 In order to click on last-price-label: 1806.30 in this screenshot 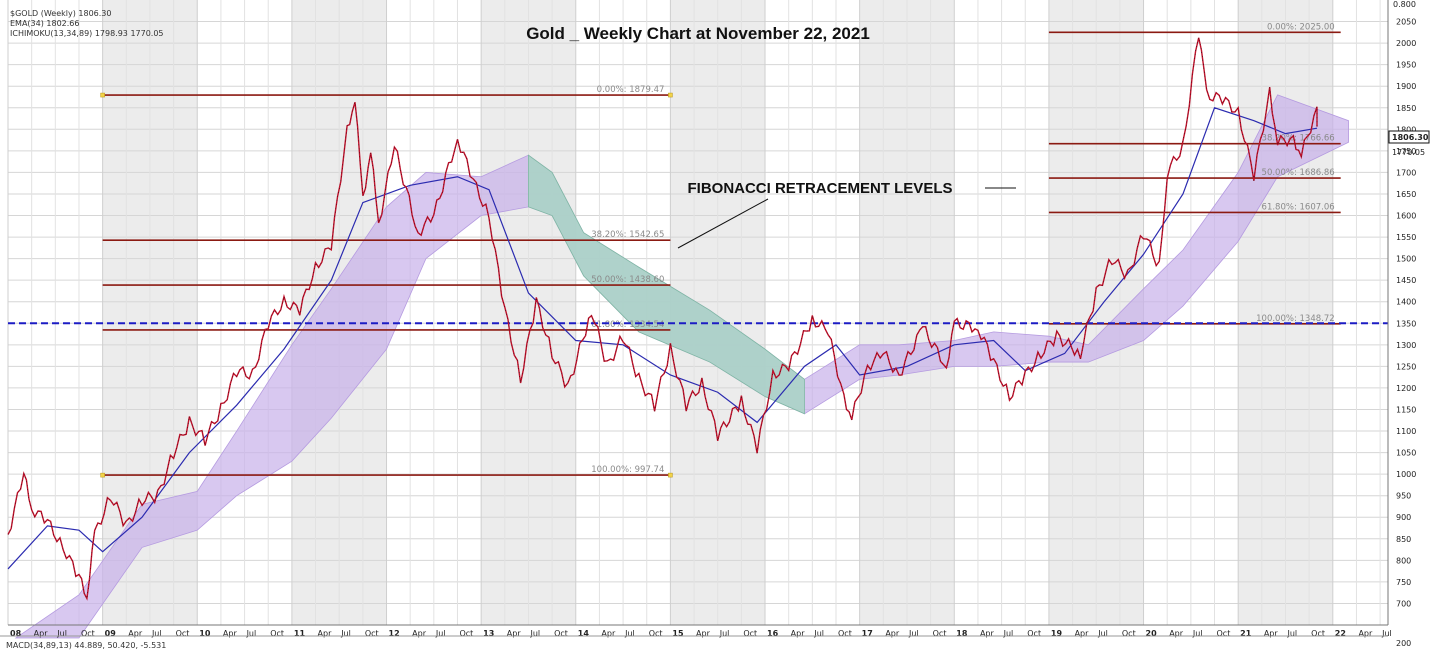, I will do `click(1410, 137)`.